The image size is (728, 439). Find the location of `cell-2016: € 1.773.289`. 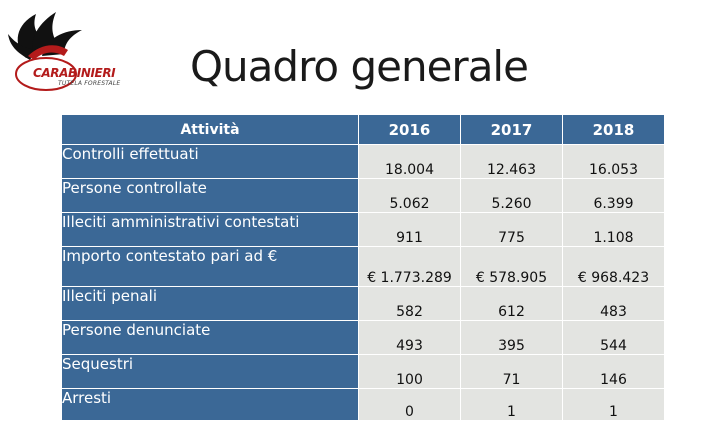

cell-2016: € 1.773.289 is located at coordinates (409, 266).